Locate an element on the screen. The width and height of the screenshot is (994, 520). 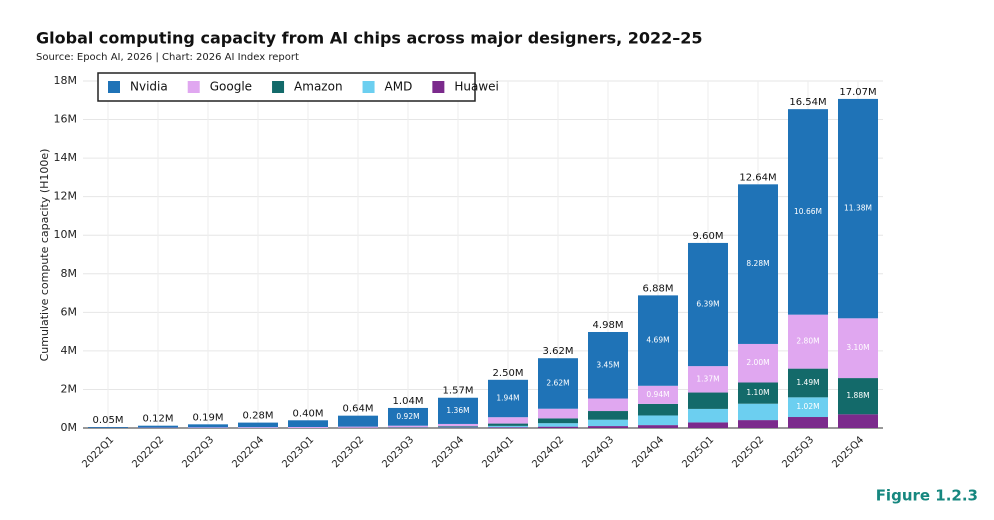
segment-label: 1.02M is located at coordinates (807, 406).